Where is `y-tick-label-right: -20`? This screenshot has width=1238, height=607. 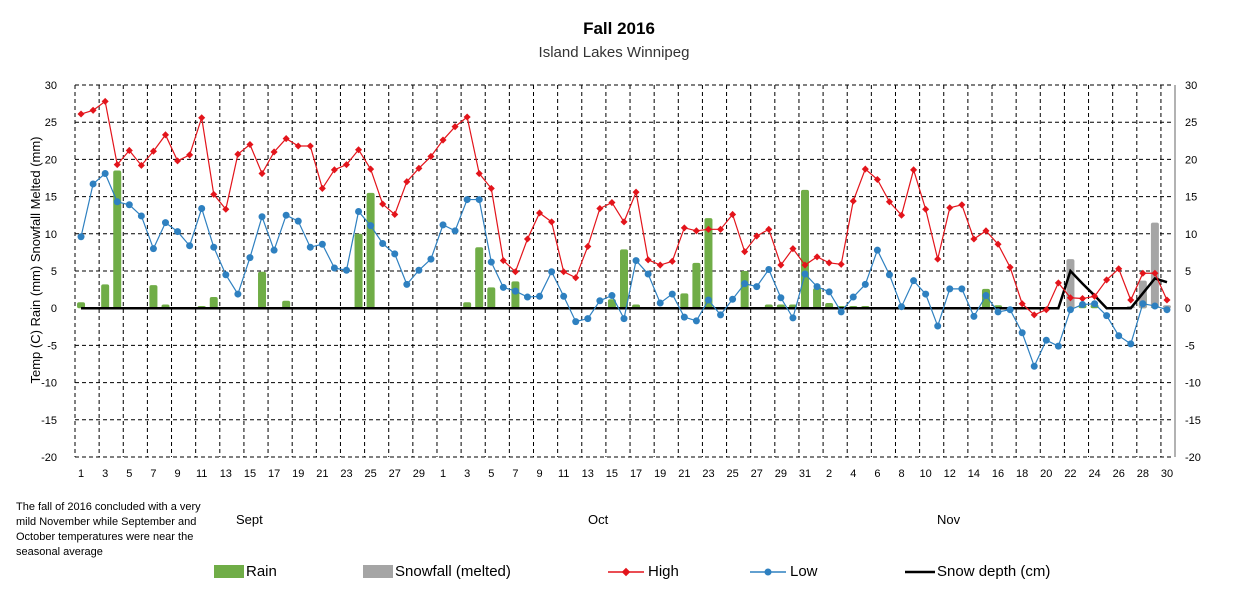
y-tick-label-right: -20 is located at coordinates (1193, 458).